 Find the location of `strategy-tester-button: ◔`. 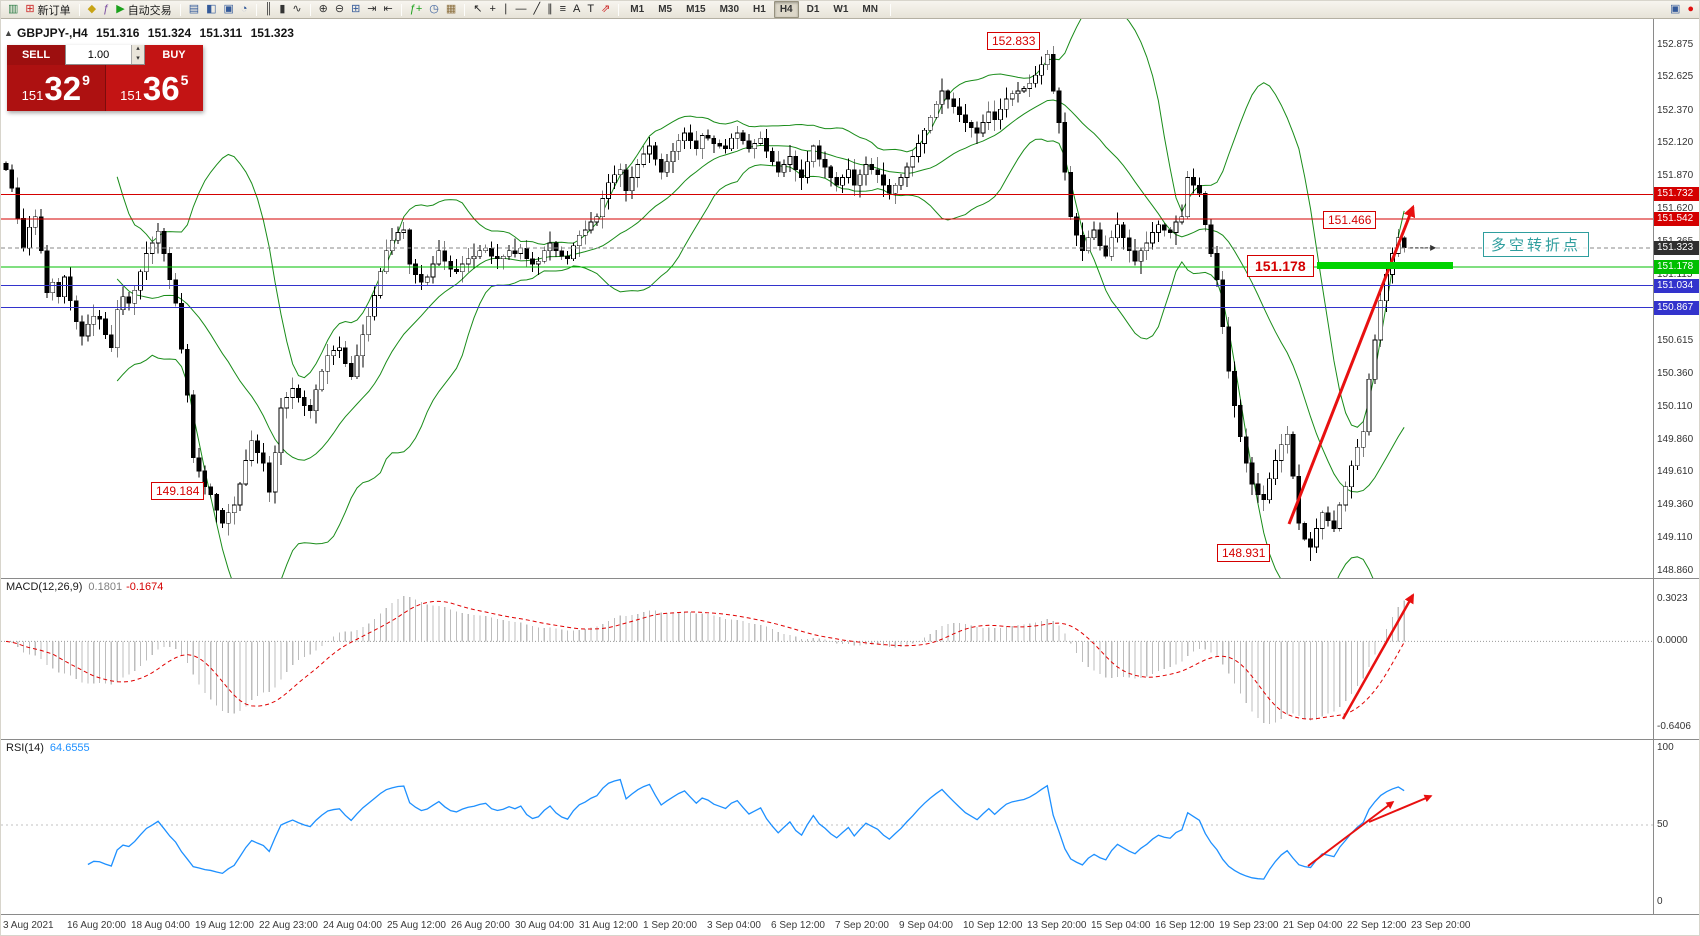

strategy-tester-button: ◔ is located at coordinates (244, 10).